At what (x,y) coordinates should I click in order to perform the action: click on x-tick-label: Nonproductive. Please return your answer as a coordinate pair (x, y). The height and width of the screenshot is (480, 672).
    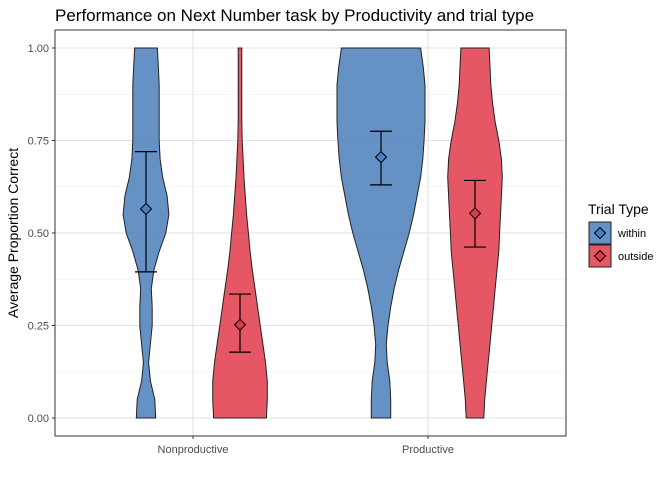
    Looking at the image, I should click on (193, 450).